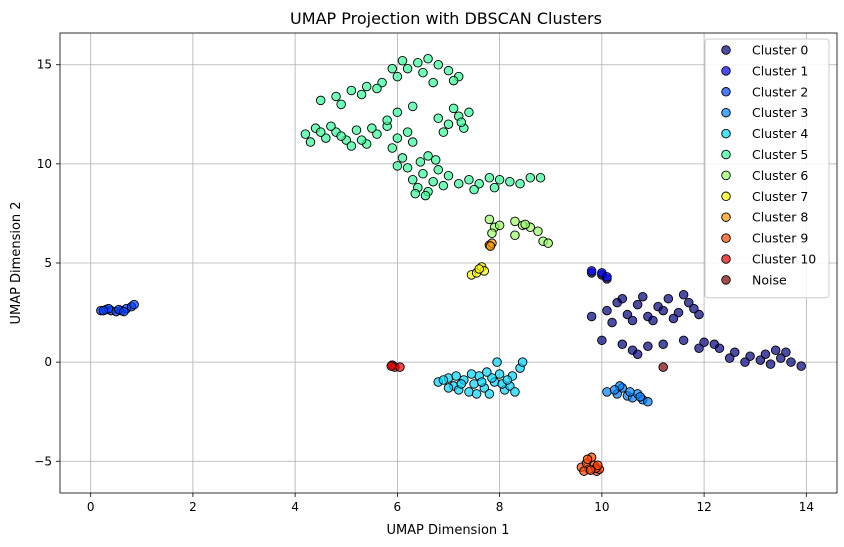 This screenshot has width=844, height=547. Describe the element at coordinates (48, 263) in the screenshot. I see `y-tick-label: 5` at that location.